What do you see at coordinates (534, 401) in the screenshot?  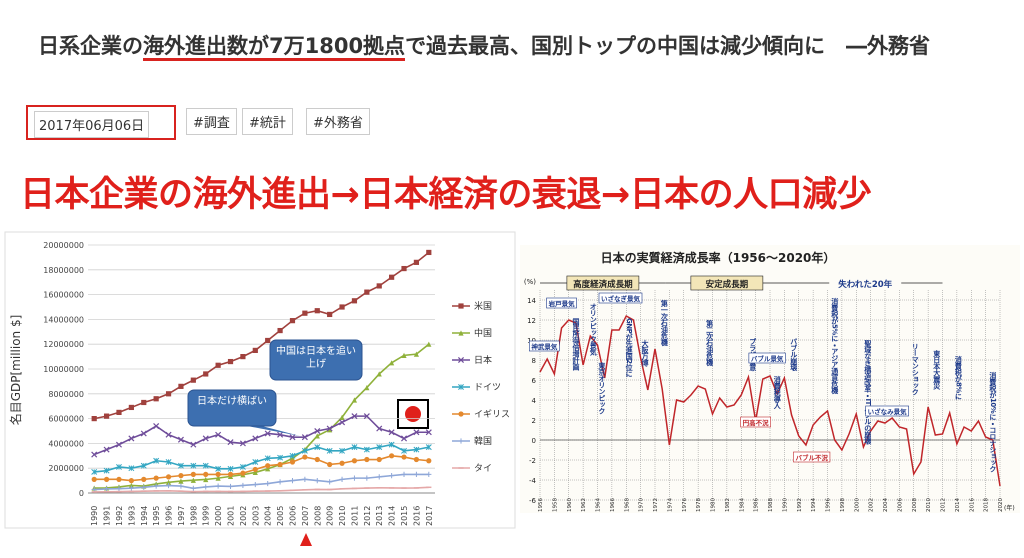 I see `y-tick-label: 4` at bounding box center [534, 401].